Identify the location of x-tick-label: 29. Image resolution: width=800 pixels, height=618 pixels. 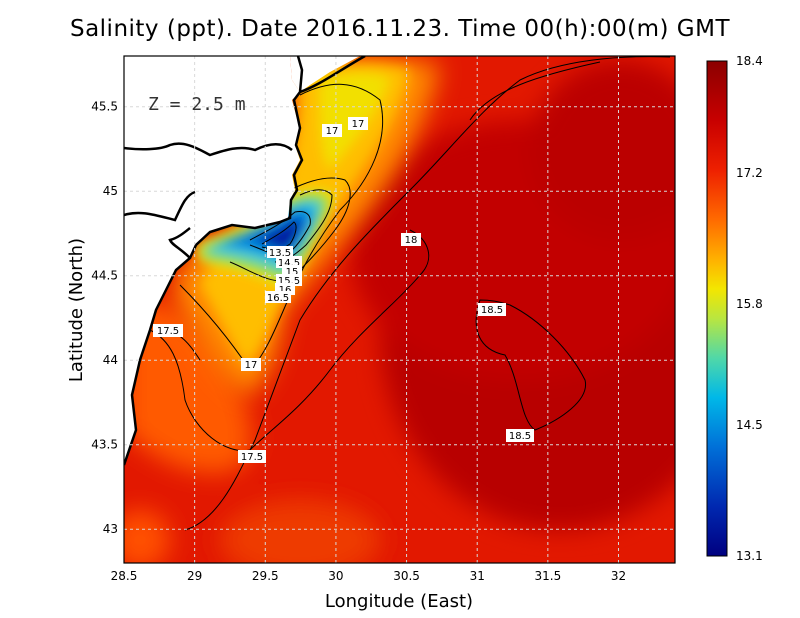
(194, 576).